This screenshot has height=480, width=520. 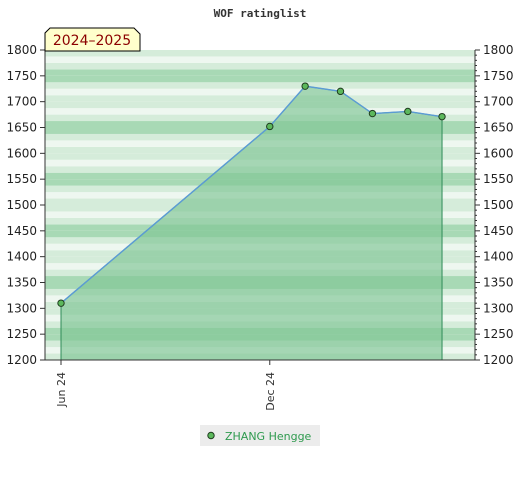 What do you see at coordinates (260, 385) in the screenshot?
I see `bottom-axis: Jun 24 Dec 24` at bounding box center [260, 385].